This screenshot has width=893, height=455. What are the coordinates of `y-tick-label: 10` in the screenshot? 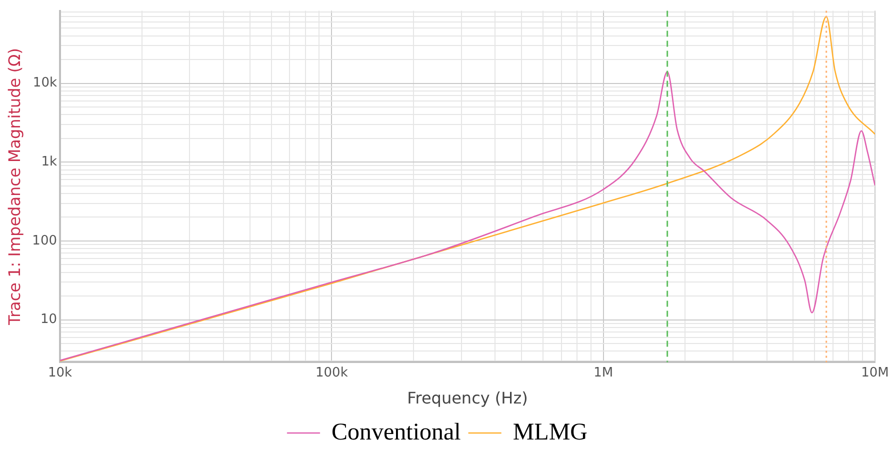 It's located at (49, 320).